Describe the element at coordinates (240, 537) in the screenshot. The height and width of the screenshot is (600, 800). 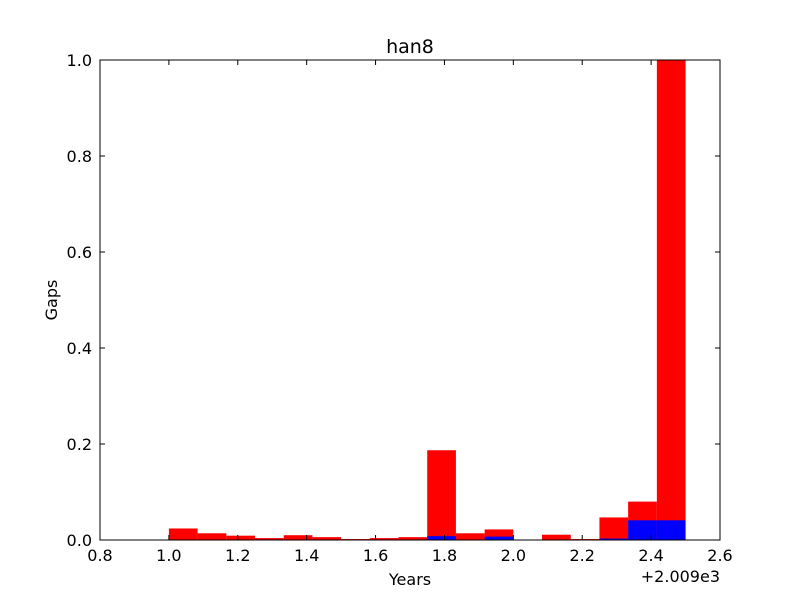
I see `bar-series1-bin2` at that location.